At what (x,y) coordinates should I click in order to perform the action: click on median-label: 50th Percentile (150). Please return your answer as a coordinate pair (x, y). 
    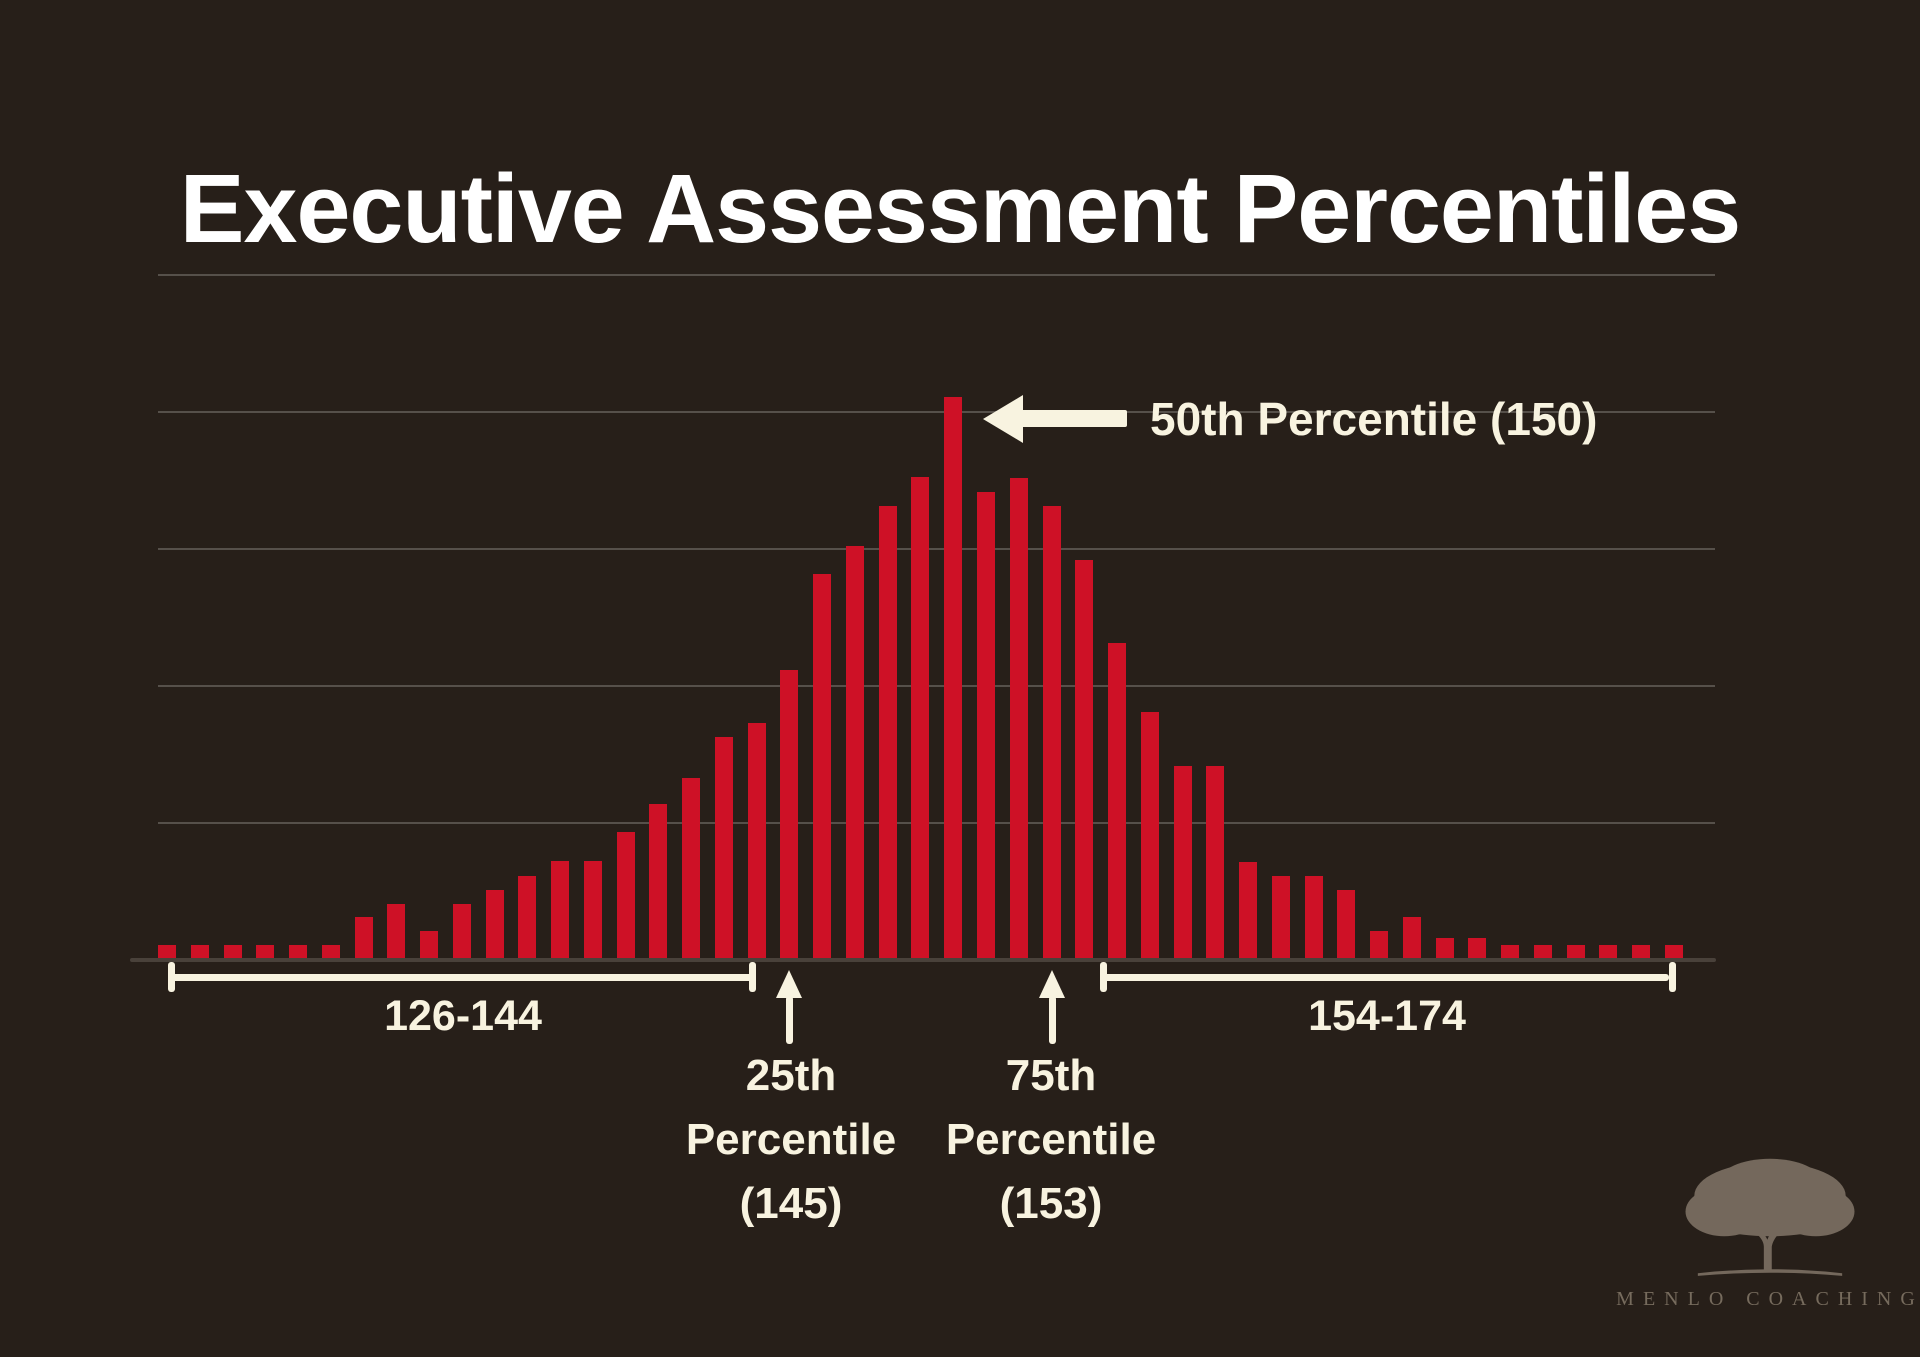
    Looking at the image, I should click on (1374, 419).